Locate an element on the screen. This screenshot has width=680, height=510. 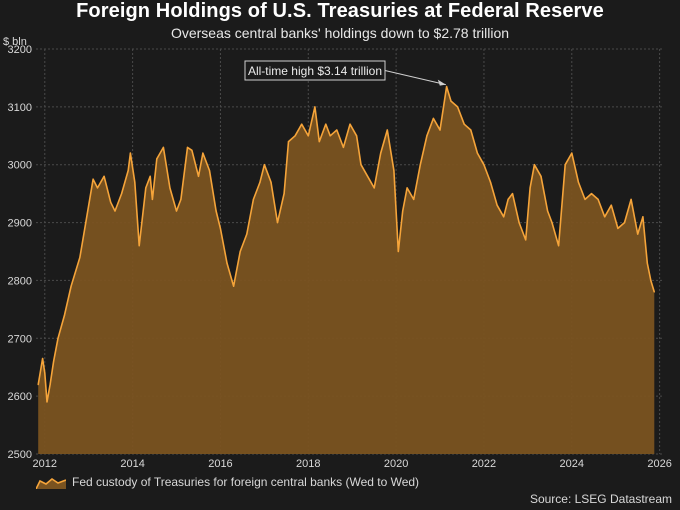
annotation: All-time high $3.14 trillion is located at coordinates (345, 73).